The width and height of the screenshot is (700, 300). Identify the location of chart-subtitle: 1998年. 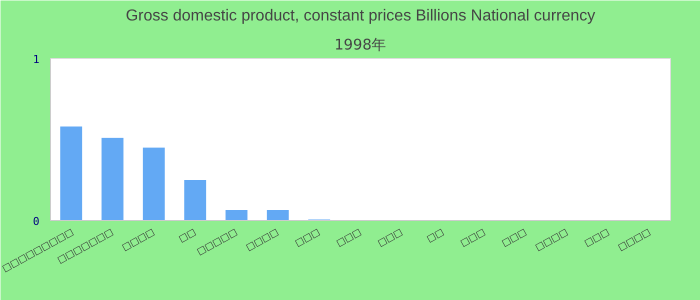
(360, 45).